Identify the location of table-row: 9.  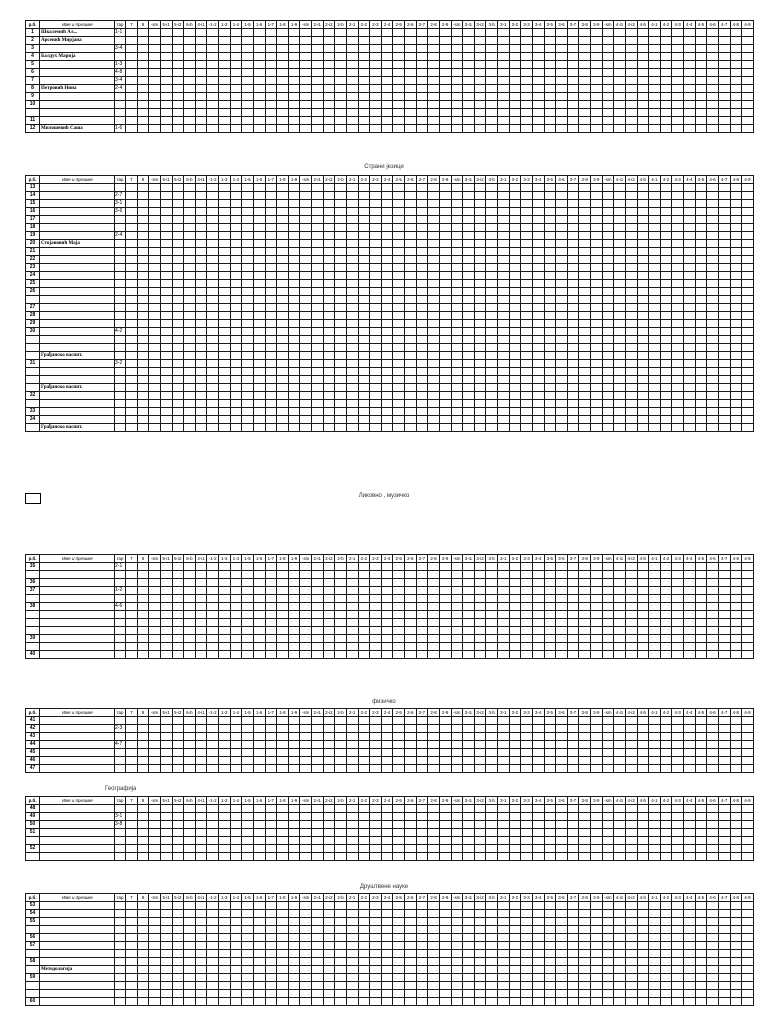
(389, 96).